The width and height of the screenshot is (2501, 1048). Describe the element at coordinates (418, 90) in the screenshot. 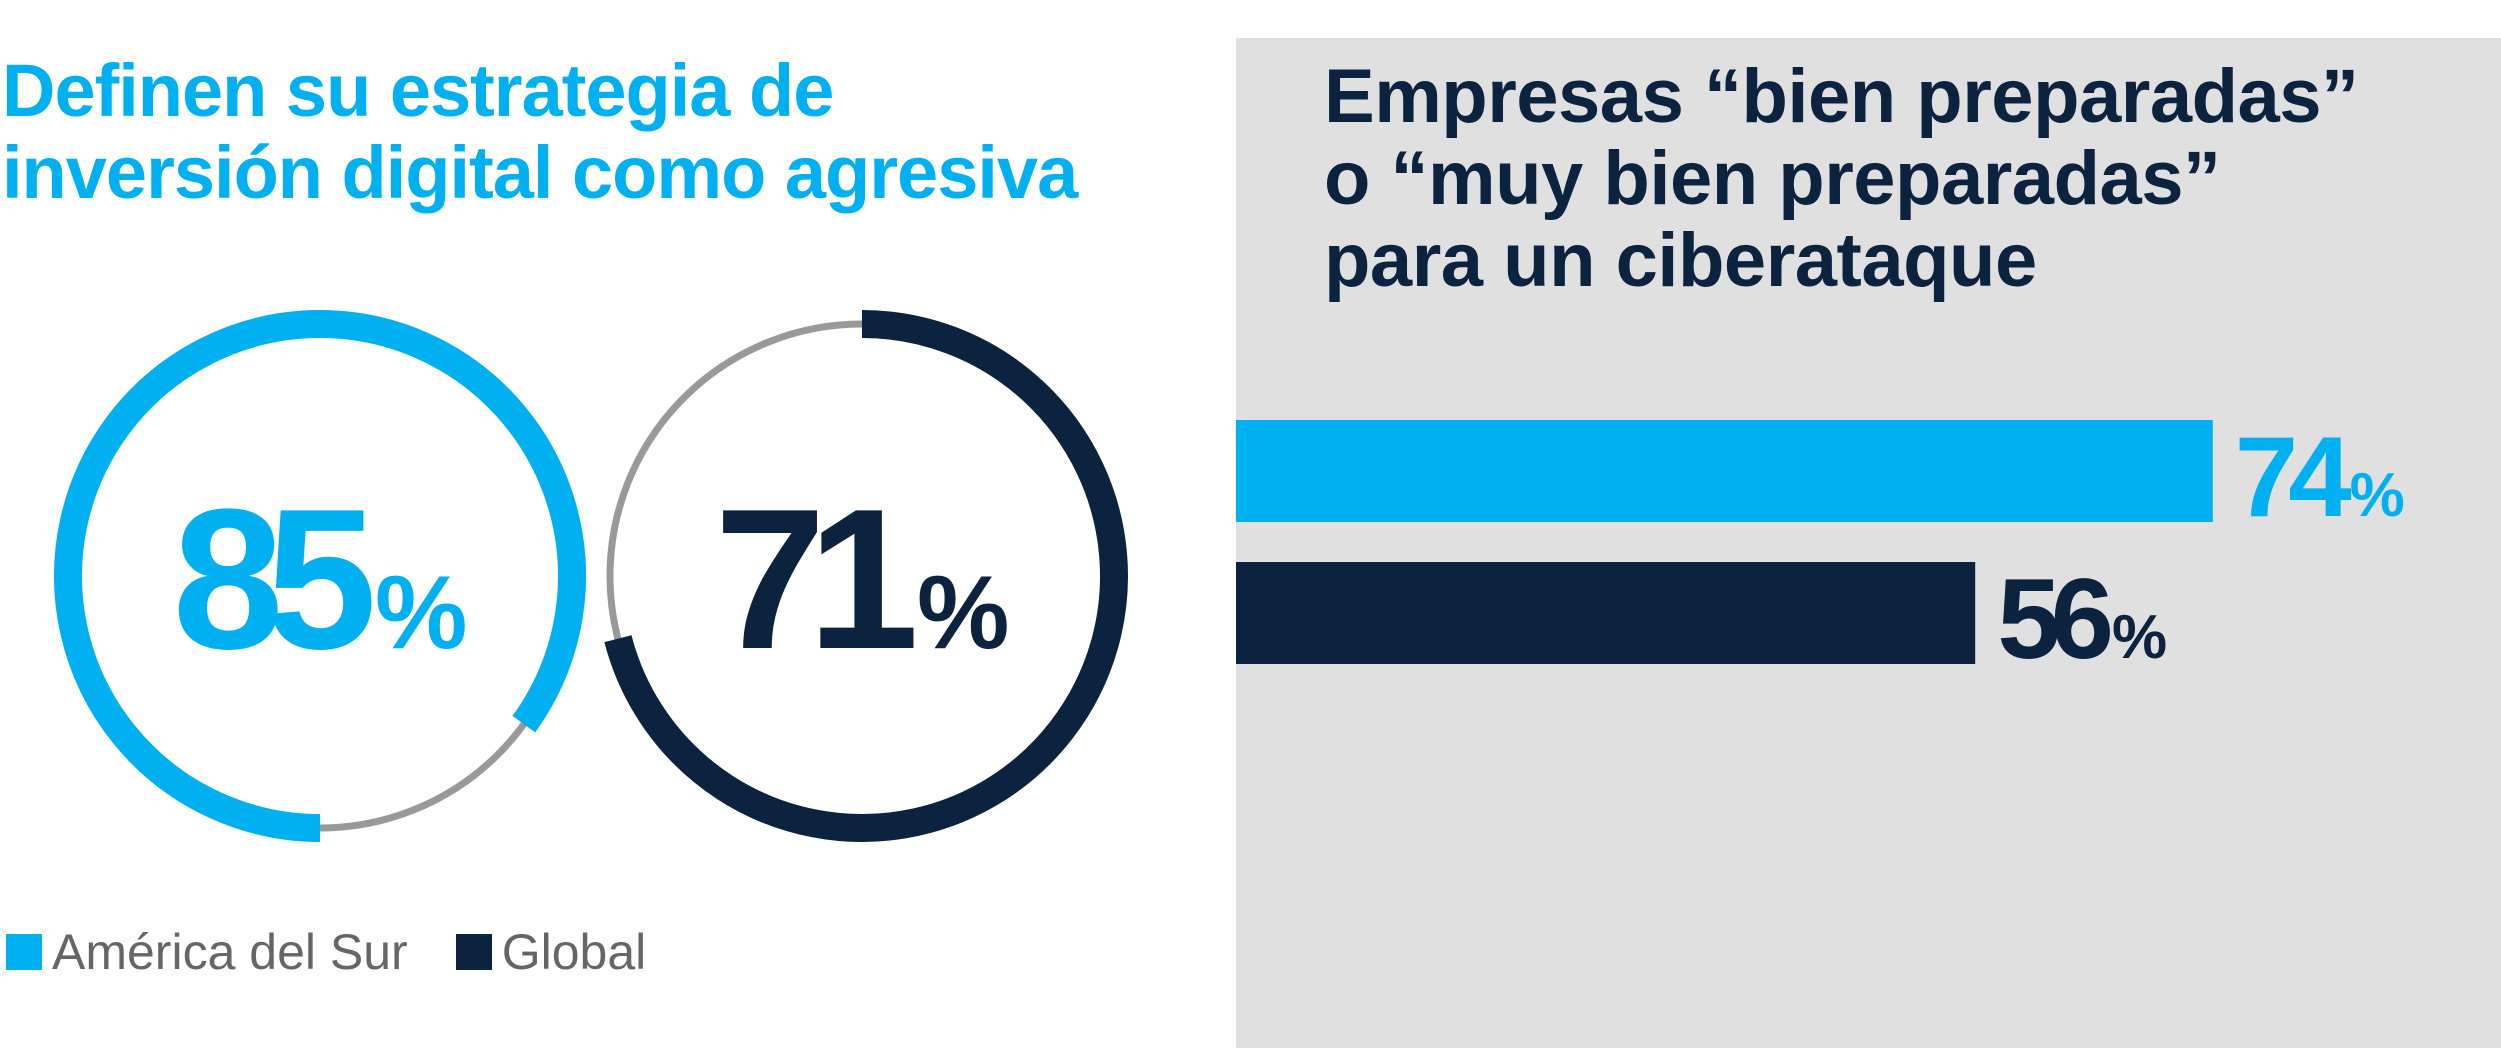

I see `donut-chart-title-line-1: Definen su estrategia de` at that location.